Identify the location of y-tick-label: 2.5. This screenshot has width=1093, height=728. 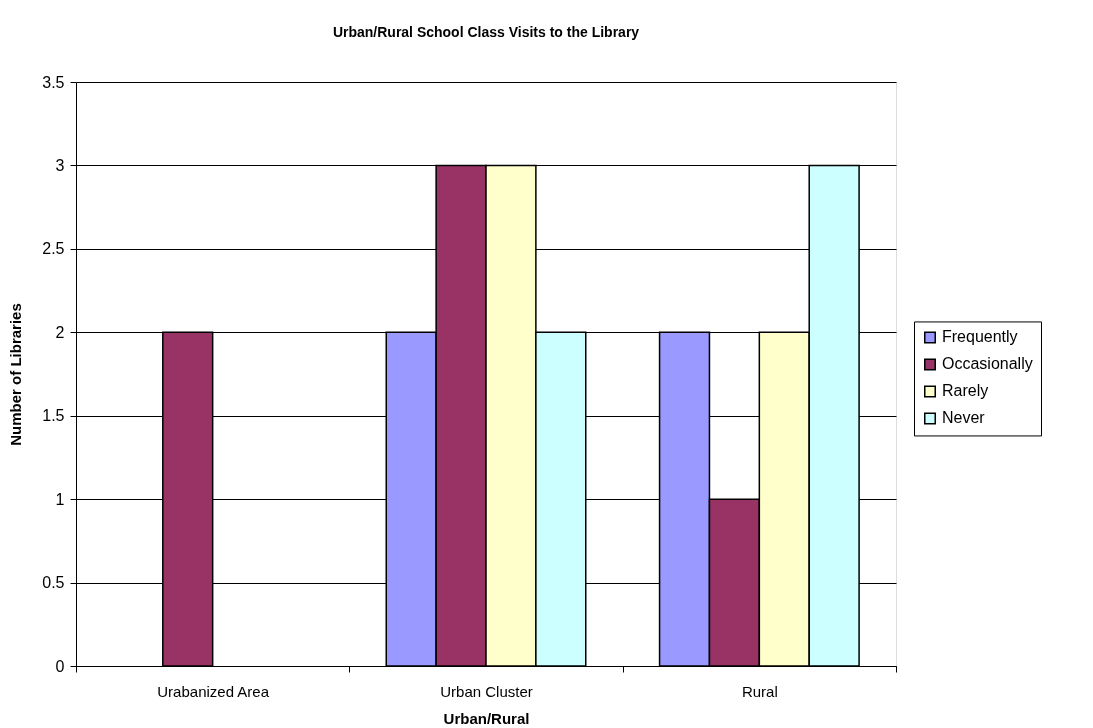
(53, 249).